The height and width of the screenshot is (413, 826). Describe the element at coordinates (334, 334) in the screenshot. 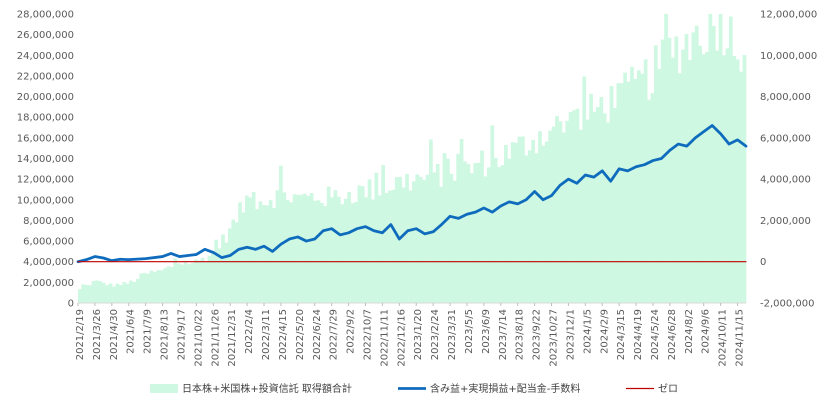

I see `x-tick-label: 2022/7/29` at that location.